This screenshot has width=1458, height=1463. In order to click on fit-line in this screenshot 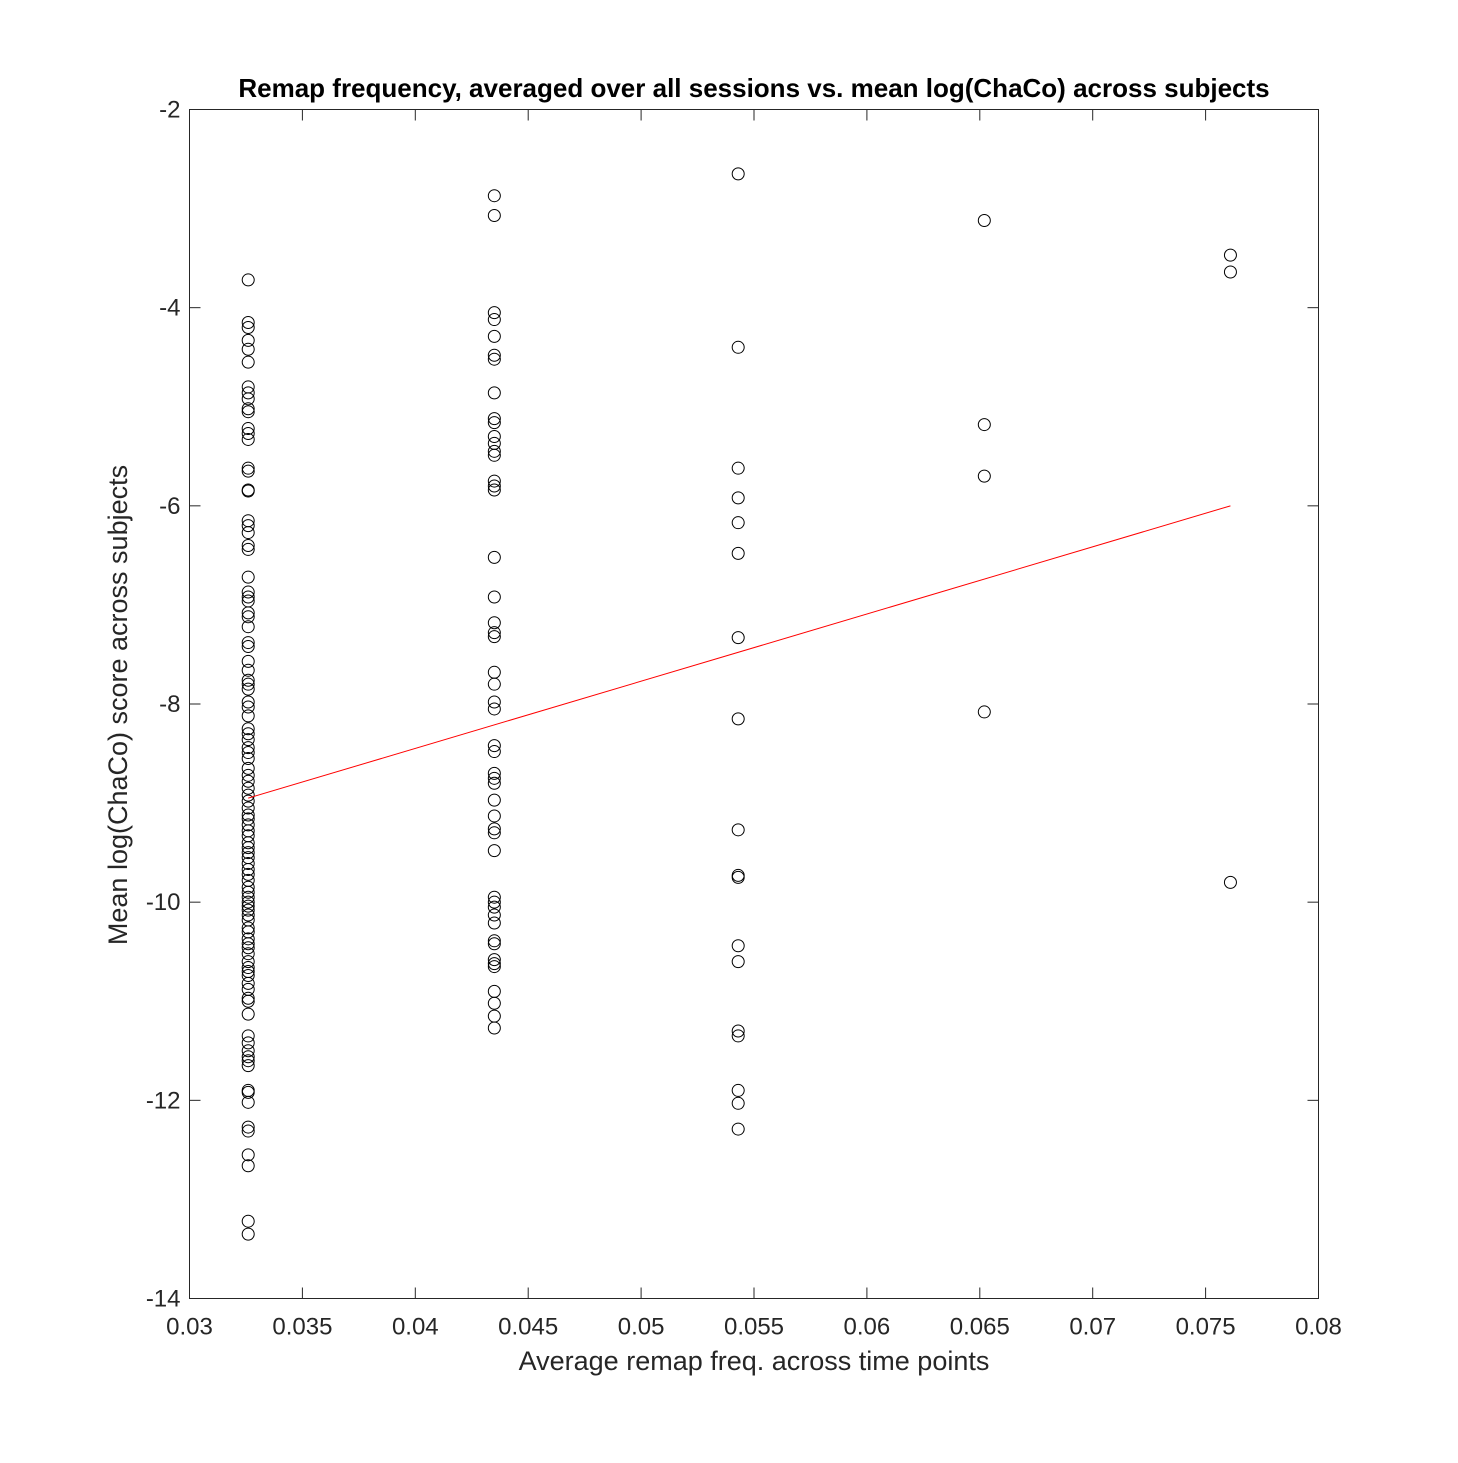, I will do `click(739, 652)`.